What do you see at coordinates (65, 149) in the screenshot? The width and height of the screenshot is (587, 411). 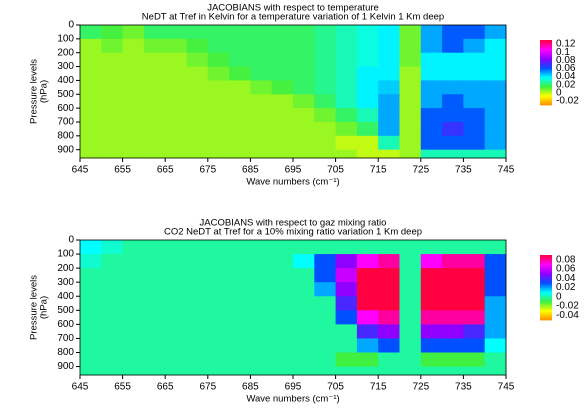 I see `y-tick-label: 900` at bounding box center [65, 149].